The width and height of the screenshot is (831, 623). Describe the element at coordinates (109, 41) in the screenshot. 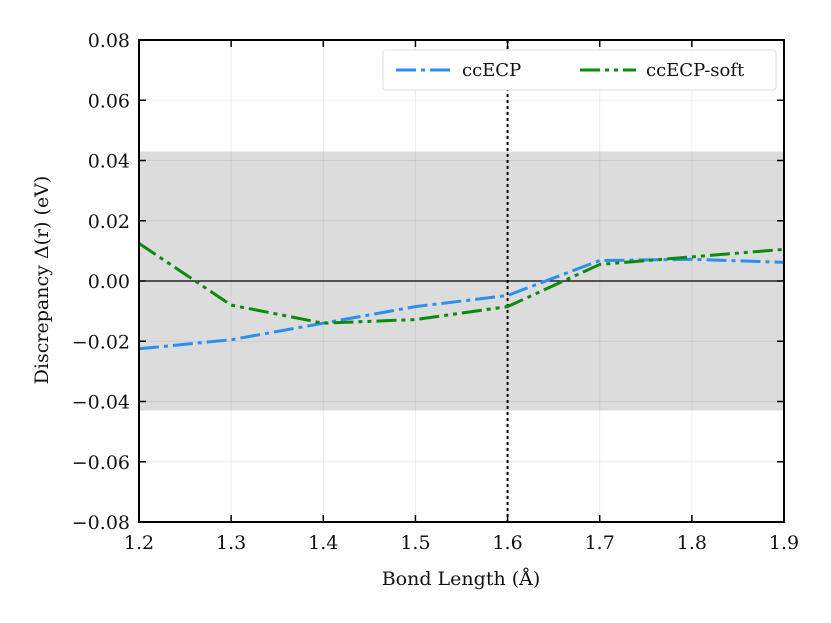

I see `y-tick-label-8: 0.08` at that location.